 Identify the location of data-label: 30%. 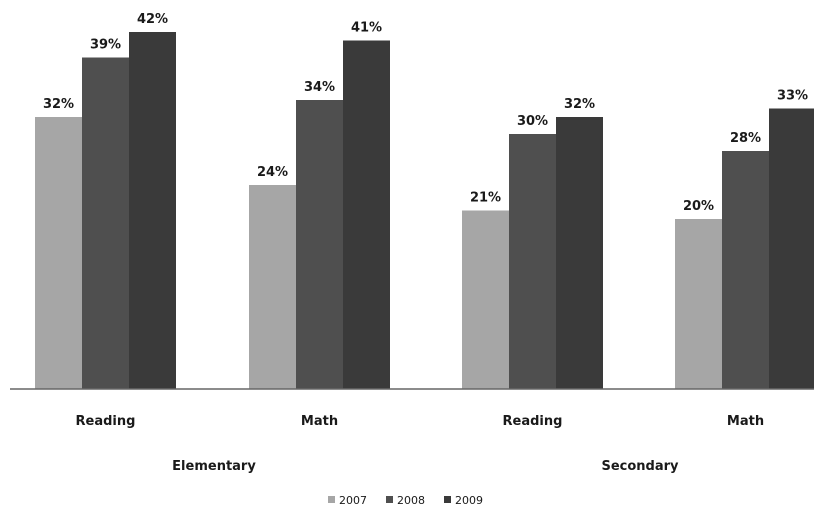
(532, 121).